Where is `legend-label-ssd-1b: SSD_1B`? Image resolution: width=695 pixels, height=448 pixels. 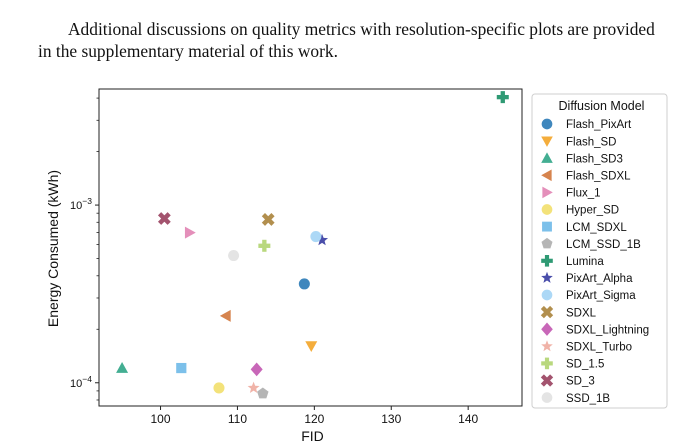 legend-label-ssd-1b: SSD_1B is located at coordinates (588, 399).